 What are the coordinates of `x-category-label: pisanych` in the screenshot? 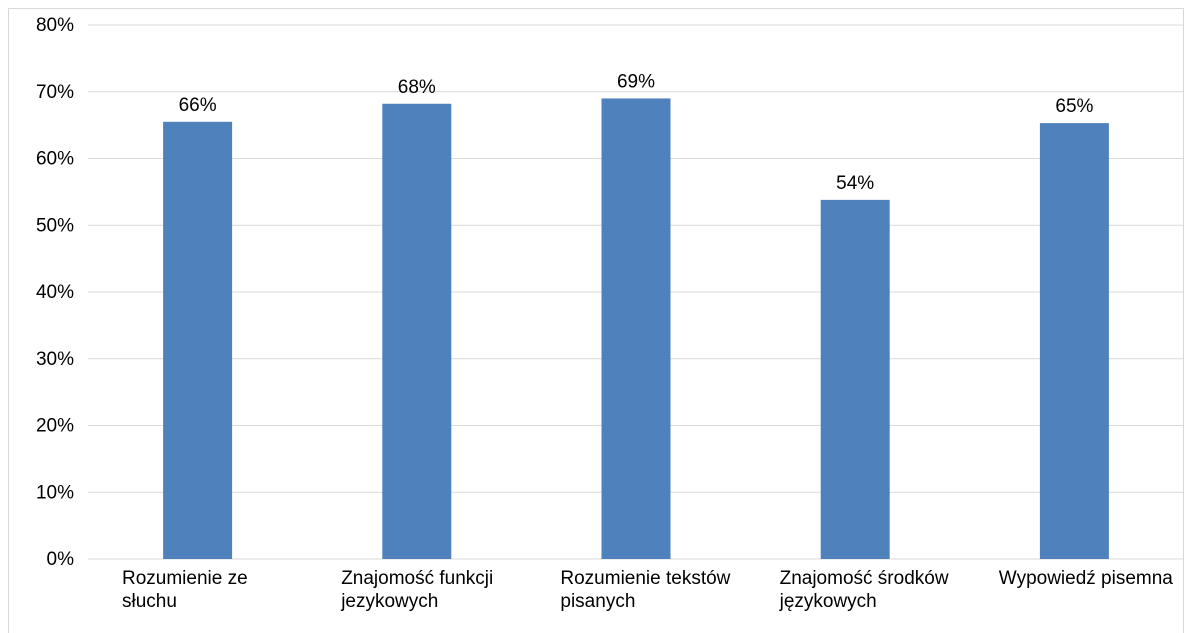 It's located at (597, 601).